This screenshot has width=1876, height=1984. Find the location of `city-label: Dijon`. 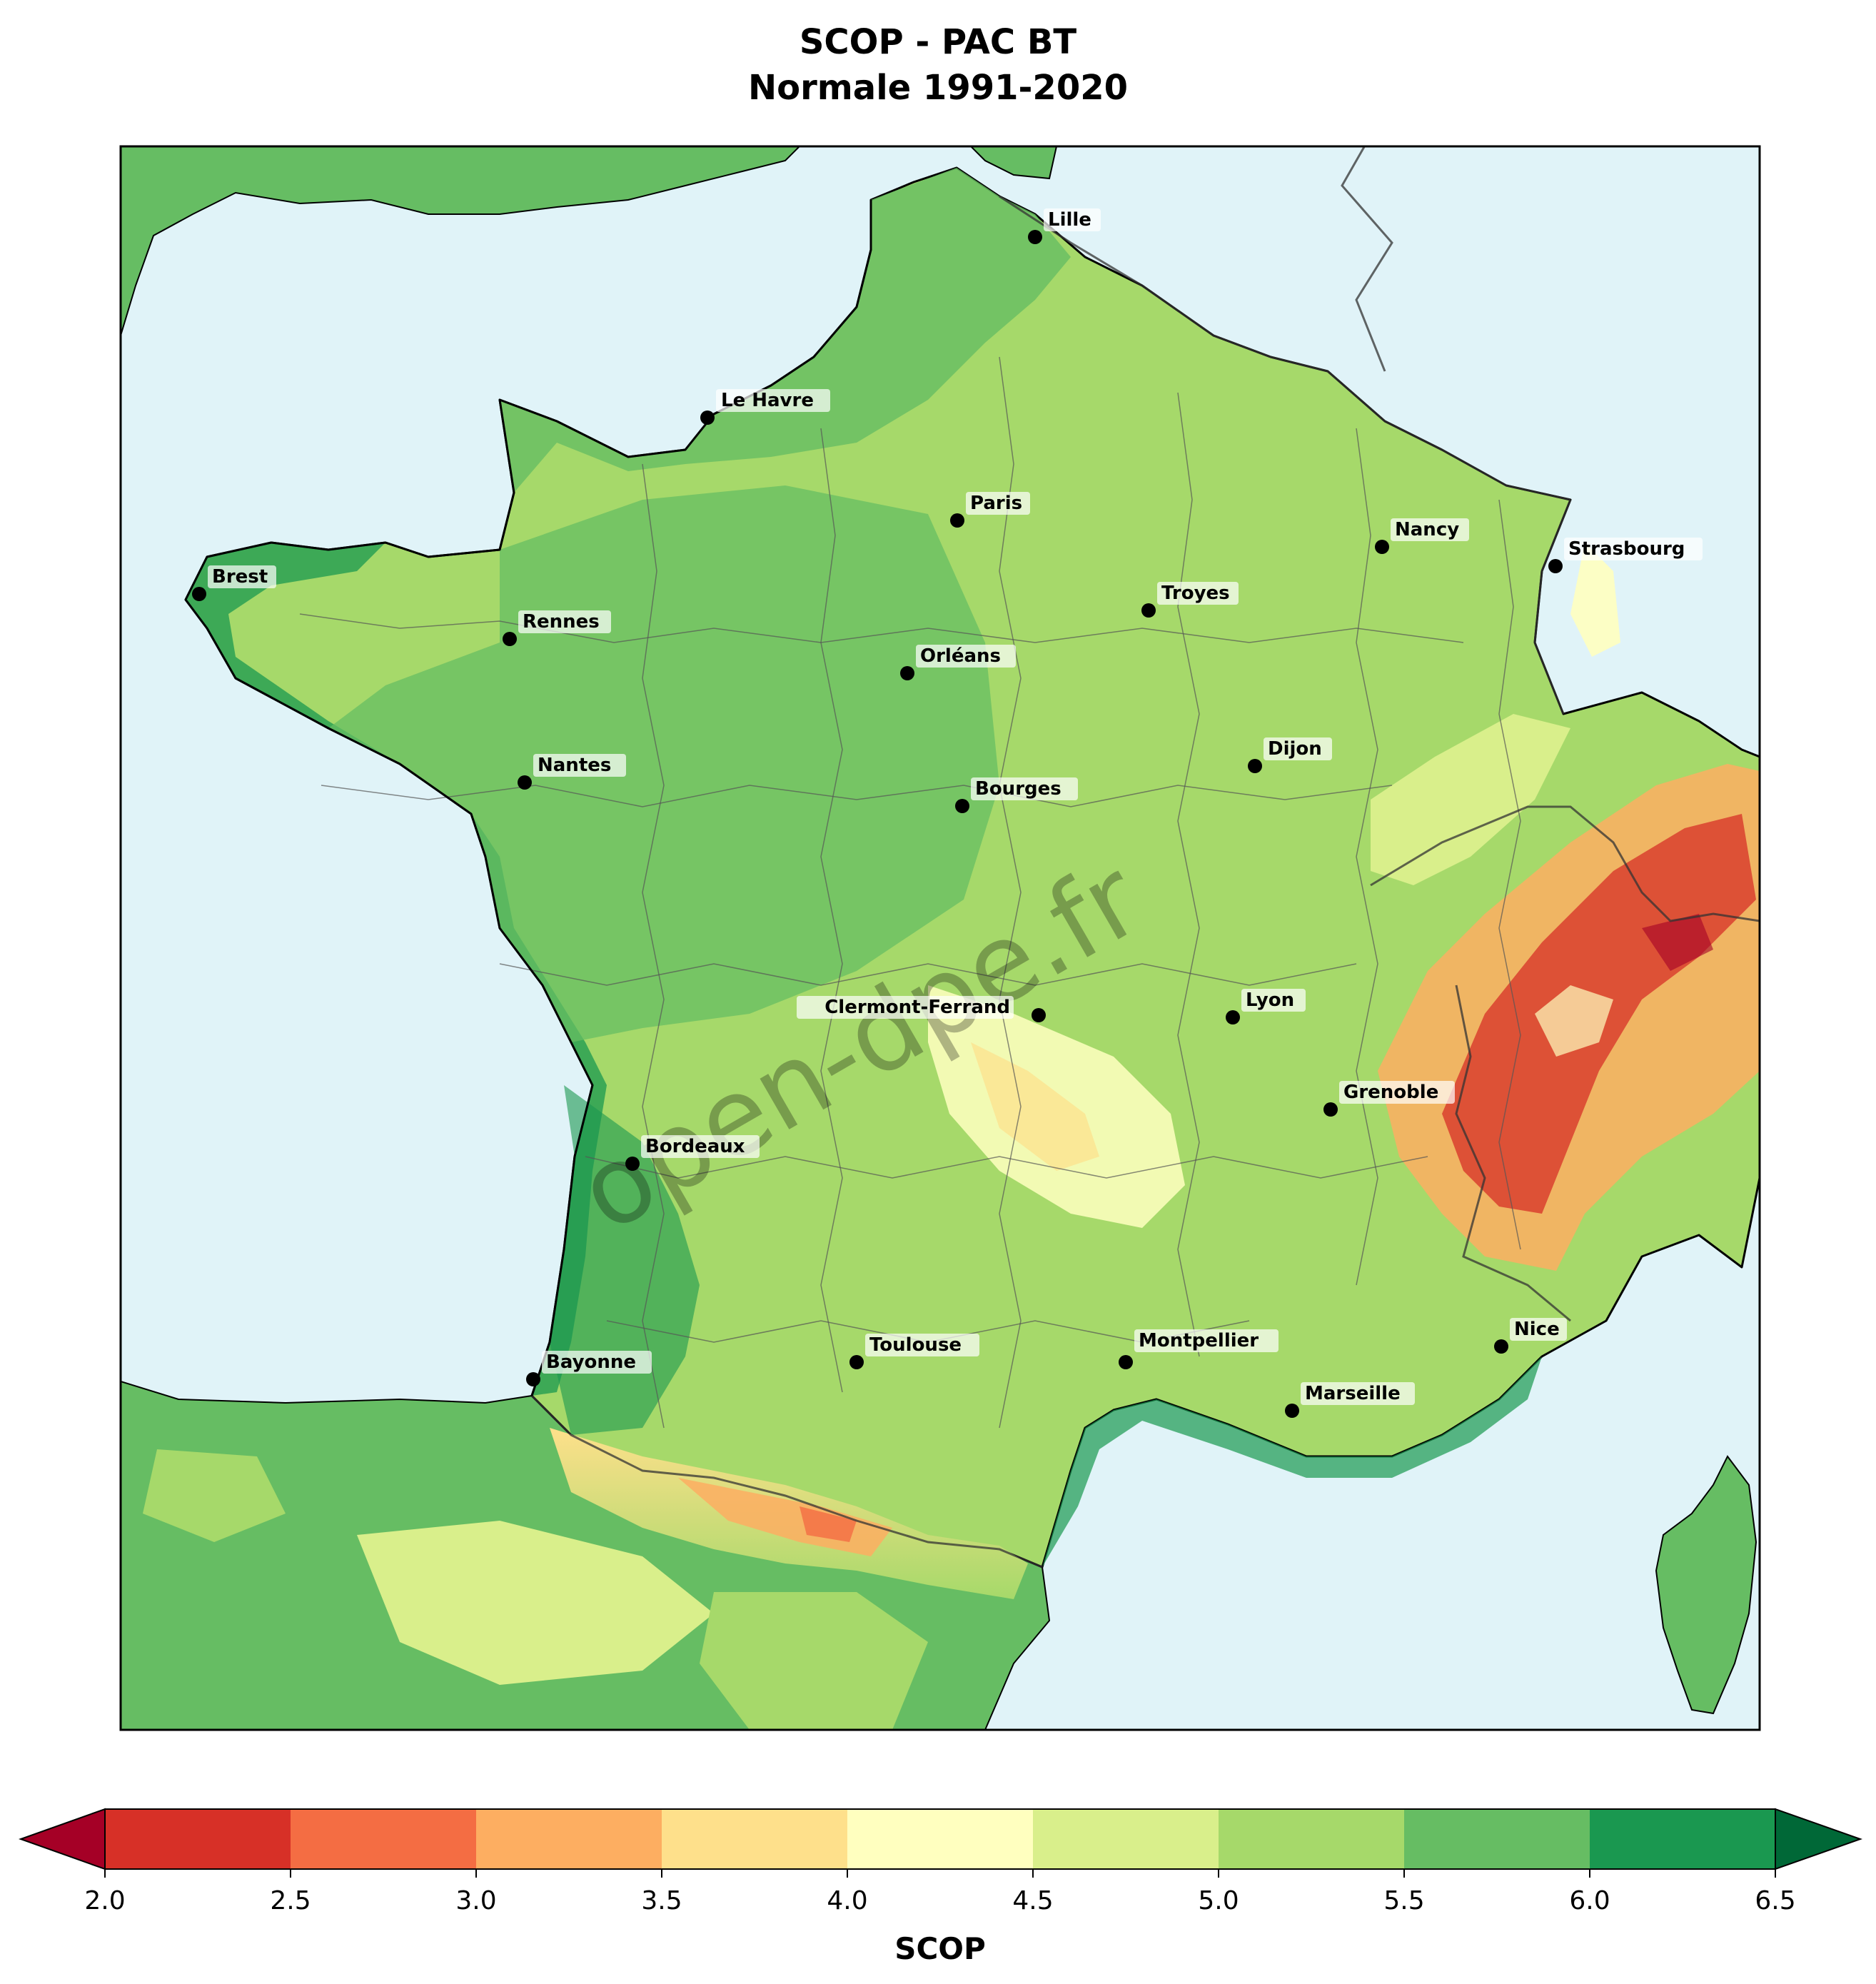

city-label: Dijon is located at coordinates (1295, 749).